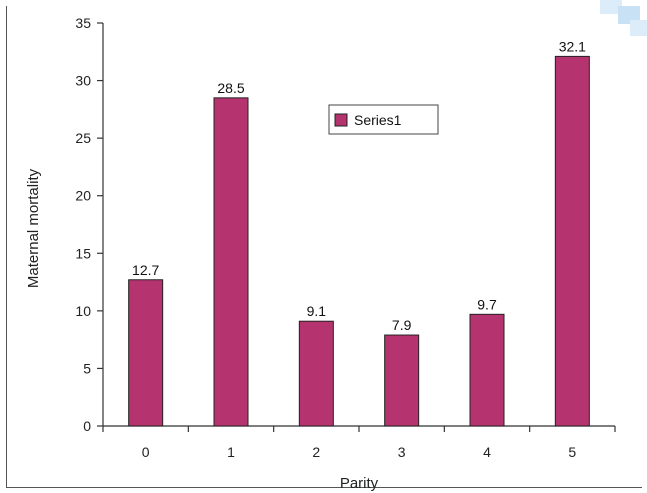 This screenshot has height=493, width=647. I want to click on data-label: 12.7, so click(145, 270).